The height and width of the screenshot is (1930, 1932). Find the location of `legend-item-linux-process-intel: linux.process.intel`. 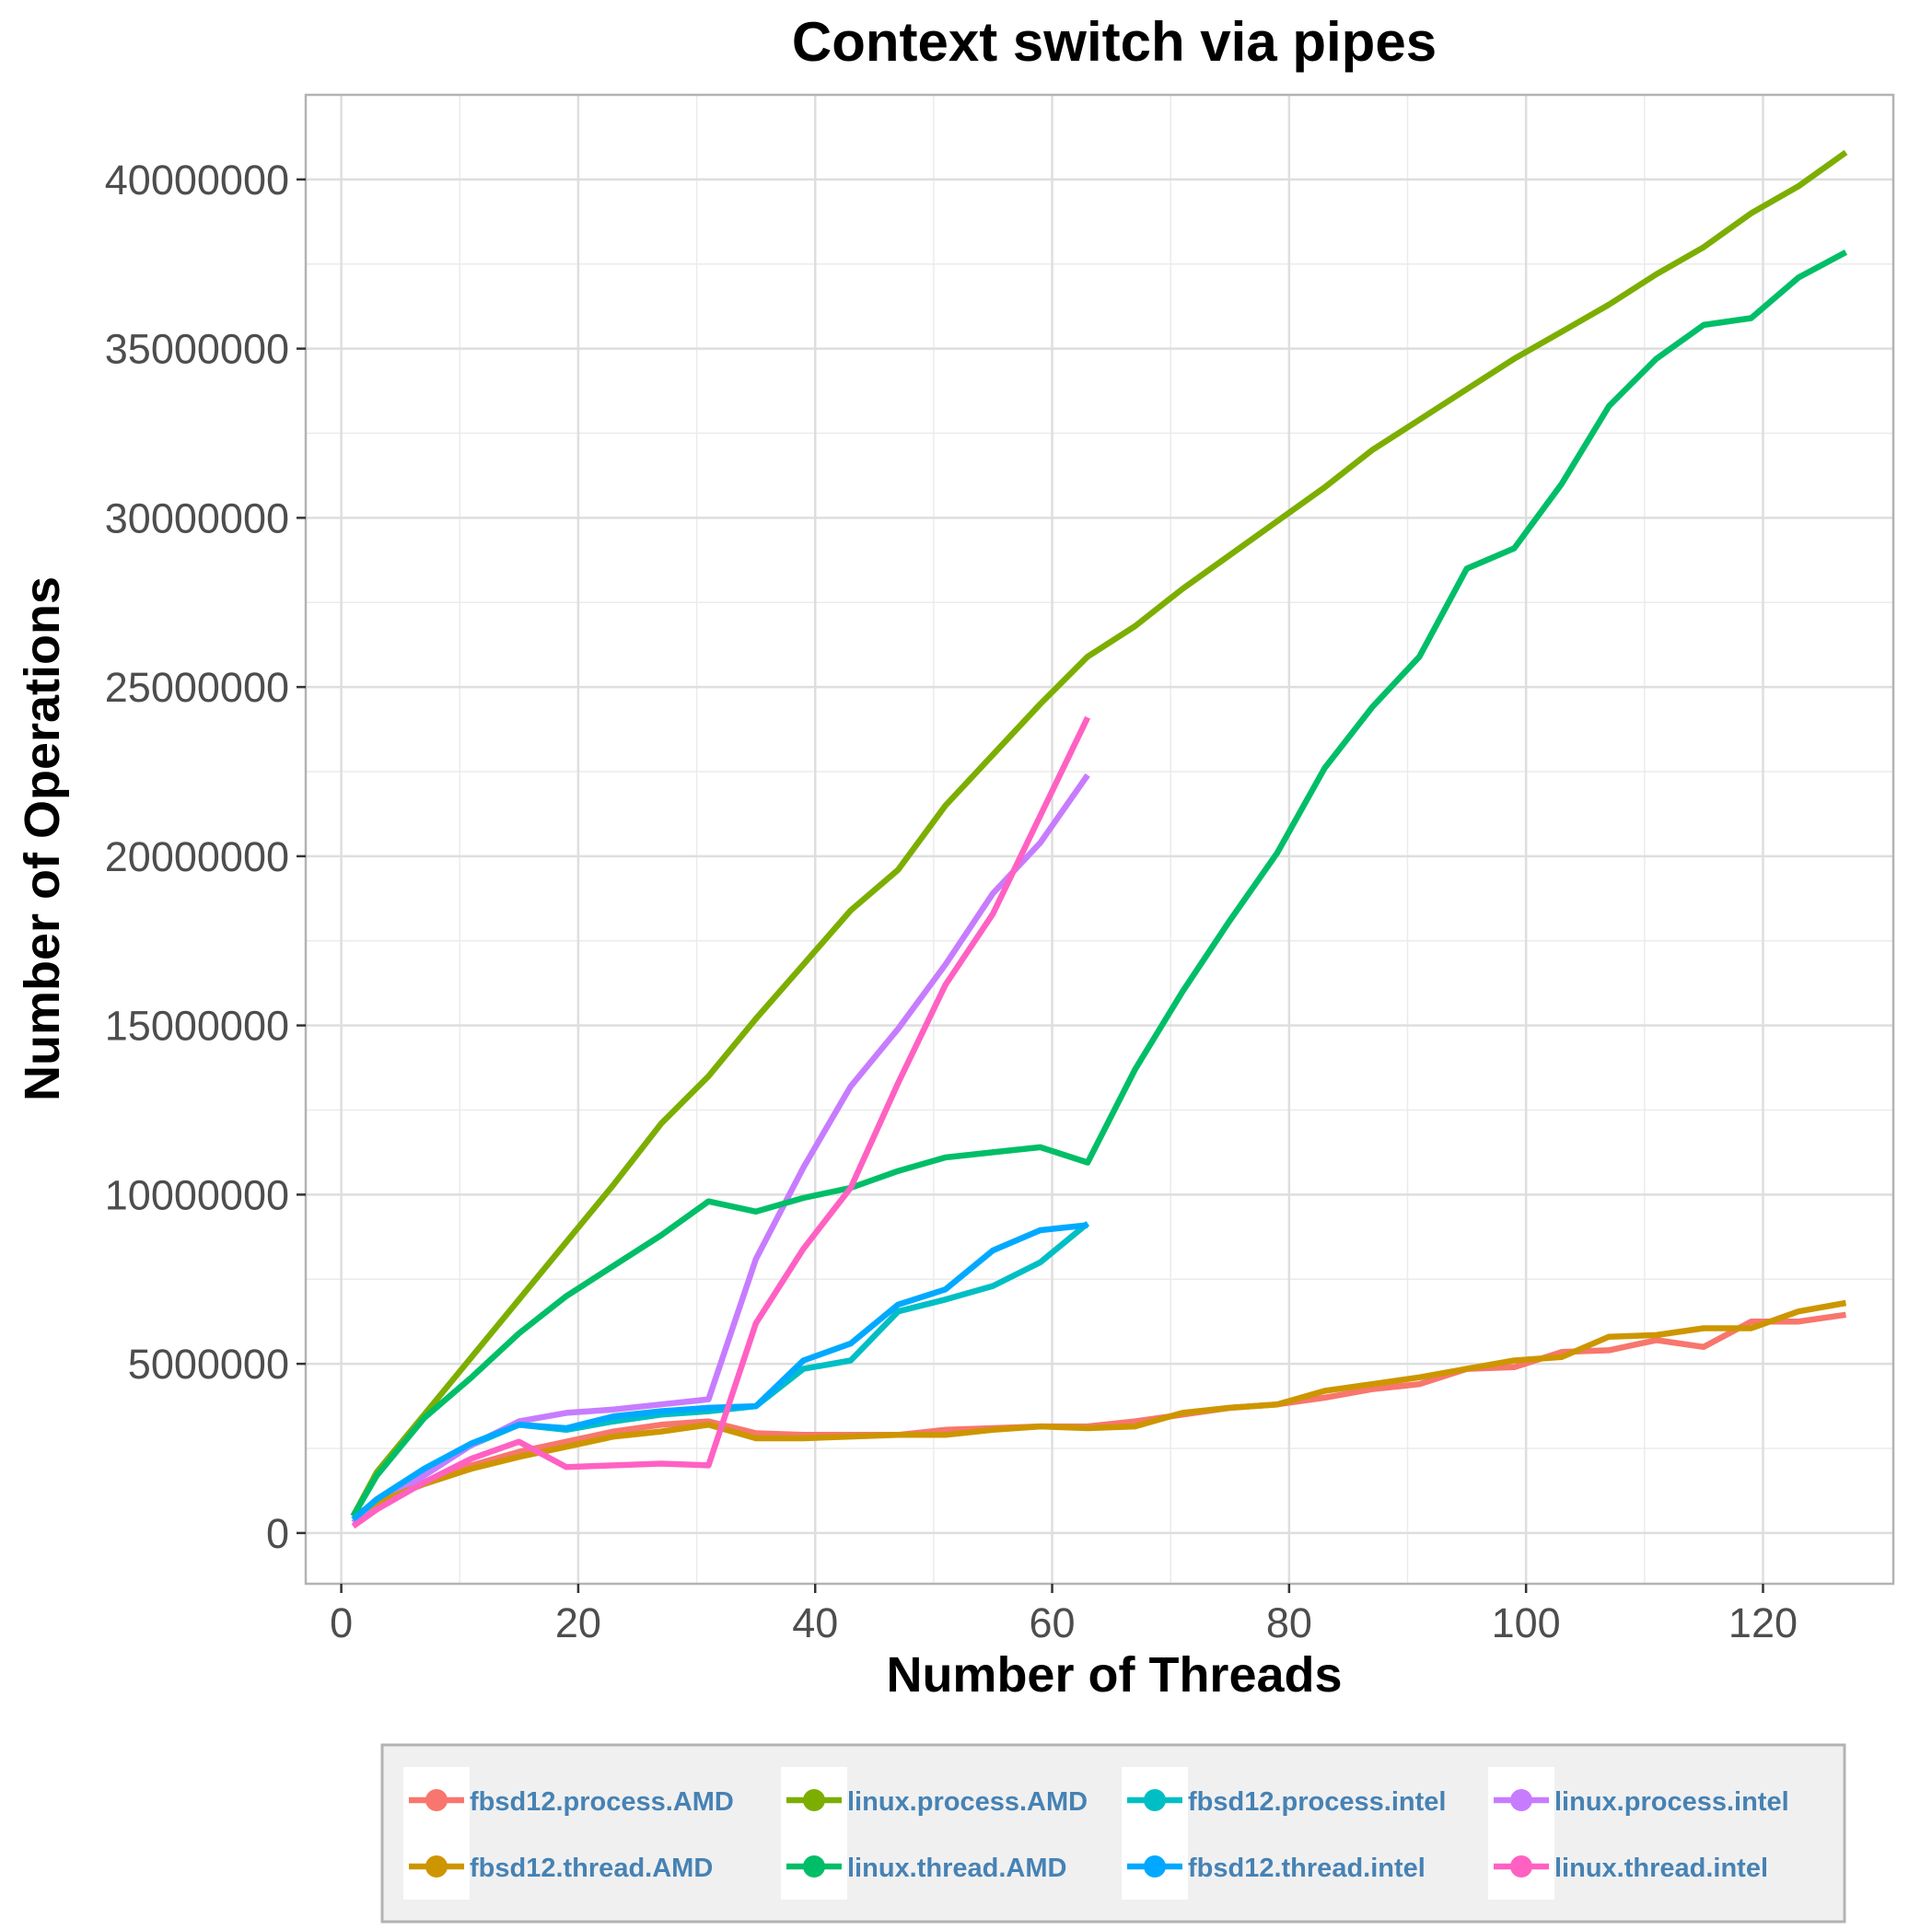

legend-item-linux-process-intel: linux.process.intel is located at coordinates (1638, 1800).